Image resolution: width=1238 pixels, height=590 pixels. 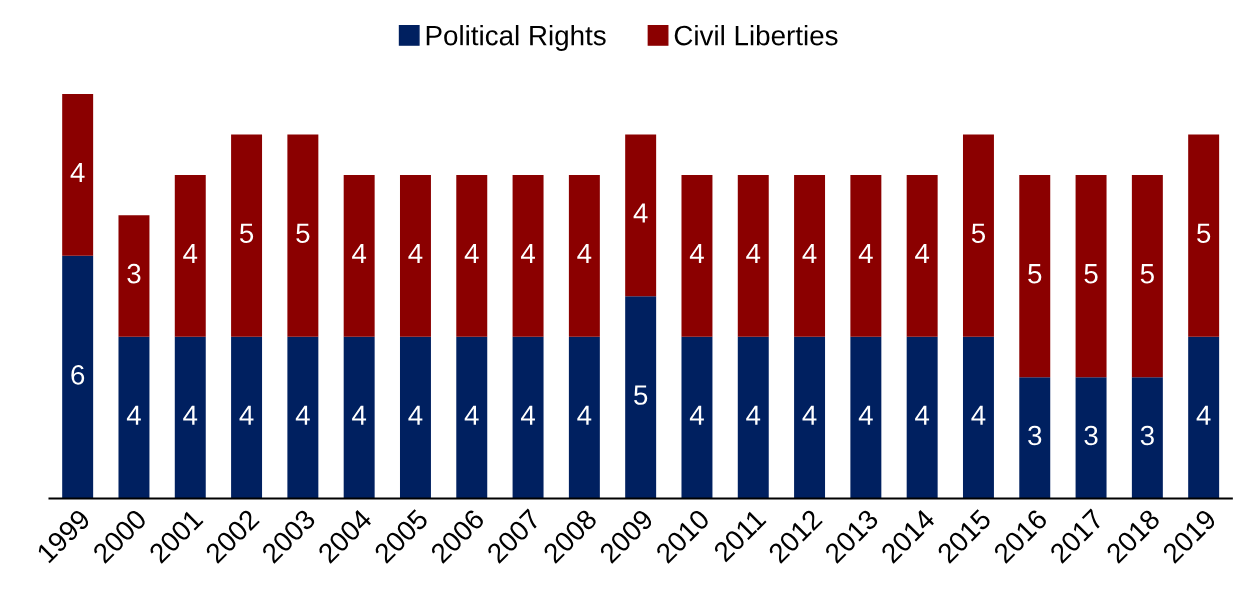 I want to click on legend-label: Civil Liberties, so click(x=756, y=35).